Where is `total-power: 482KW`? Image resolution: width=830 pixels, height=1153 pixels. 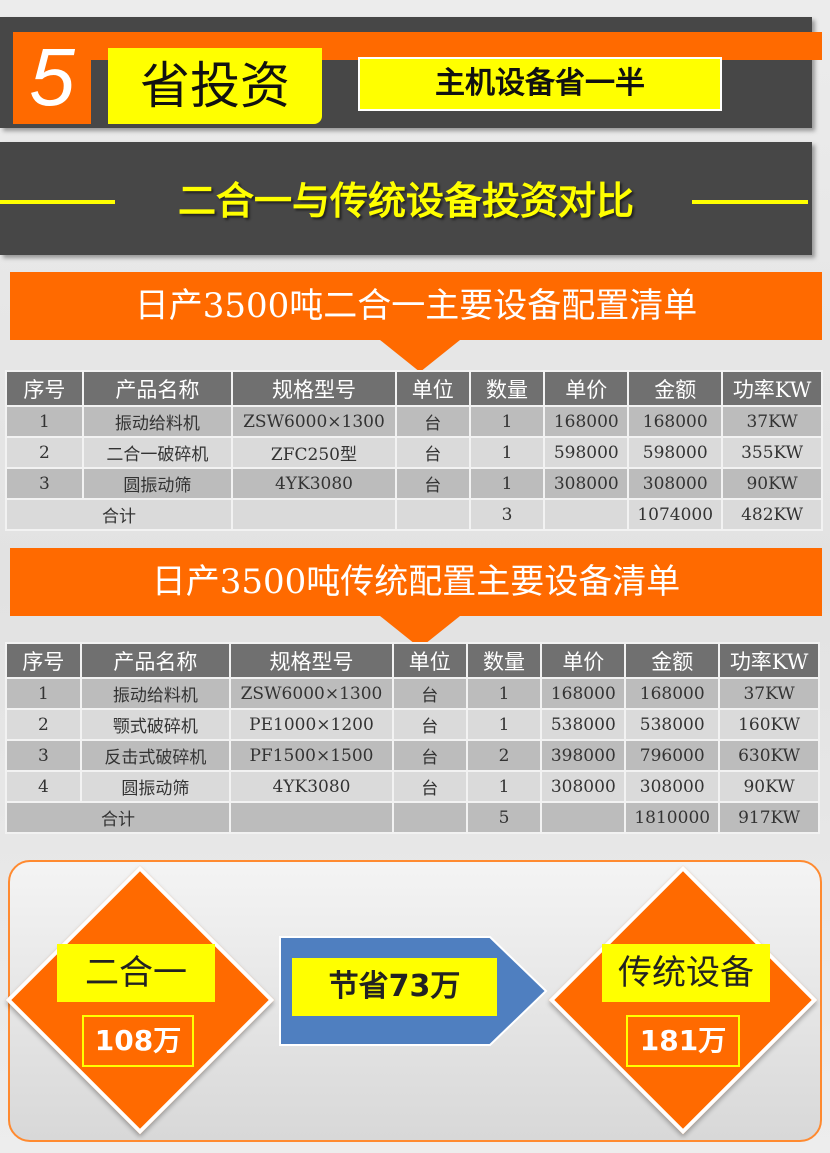 total-power: 482KW is located at coordinates (772, 514).